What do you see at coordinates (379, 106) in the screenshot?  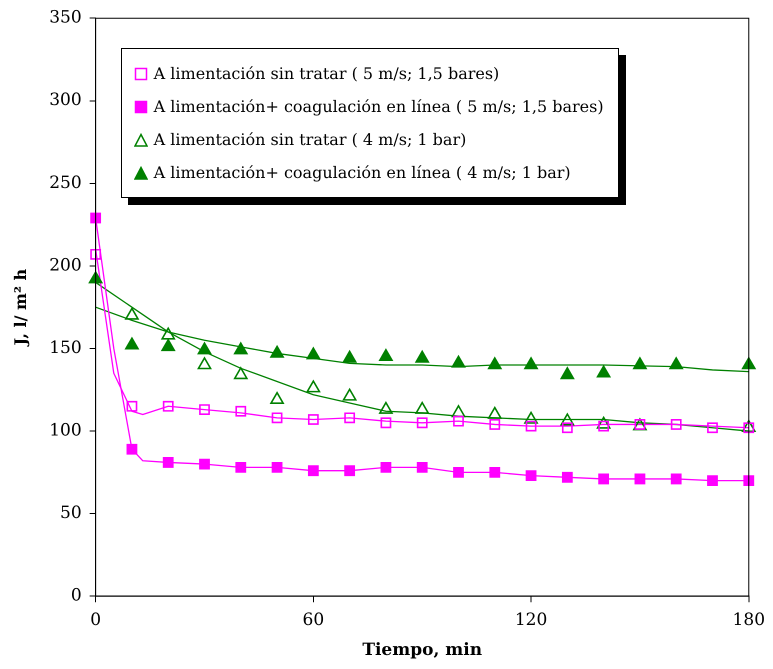 I see `legend-label: A limentación+ coagulación en línea ( 5 m/s; 1,5 bares)` at bounding box center [379, 106].